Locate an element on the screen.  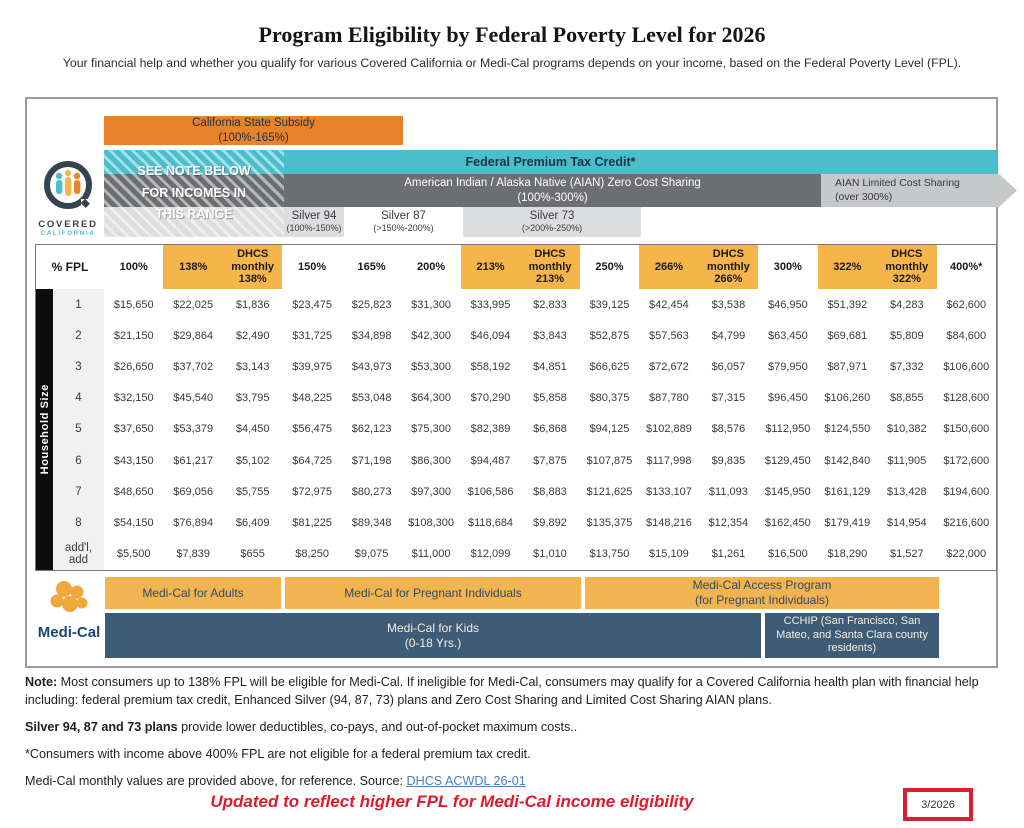
band-silver-87: Silver 87 (>150%-200%) is located at coordinates (403, 222).